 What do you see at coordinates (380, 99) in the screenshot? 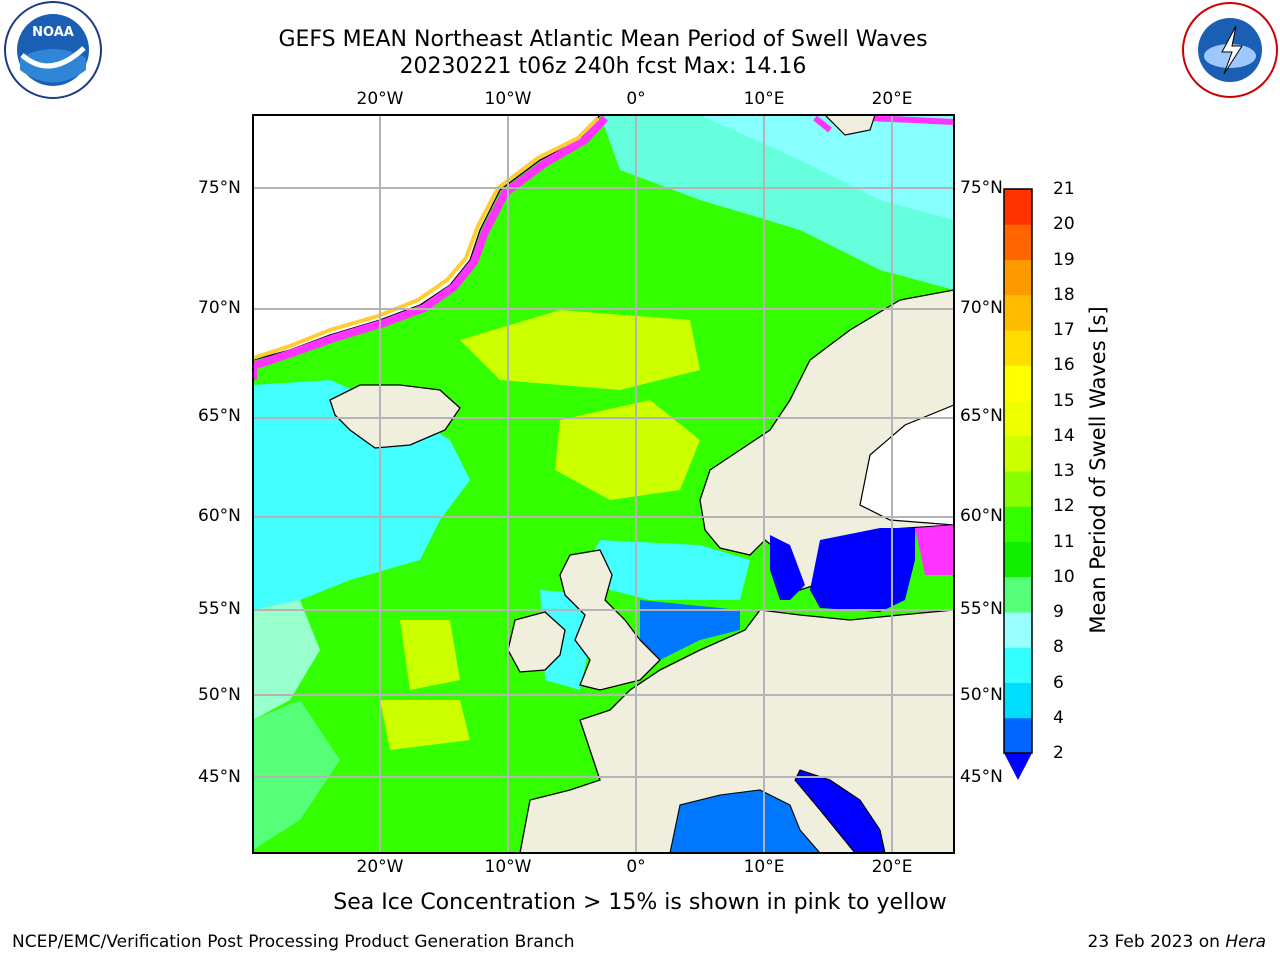
I see `lon-label-top: 20°W` at bounding box center [380, 99].